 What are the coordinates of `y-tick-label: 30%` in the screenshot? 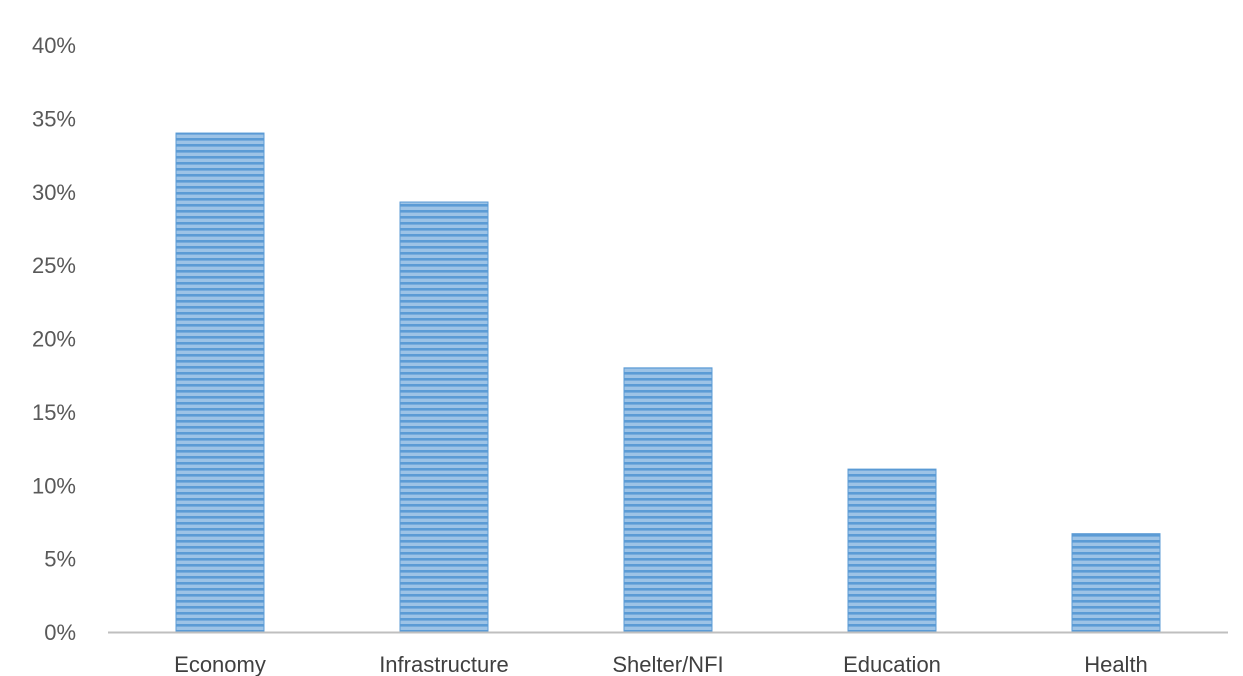 It's located at (54, 192).